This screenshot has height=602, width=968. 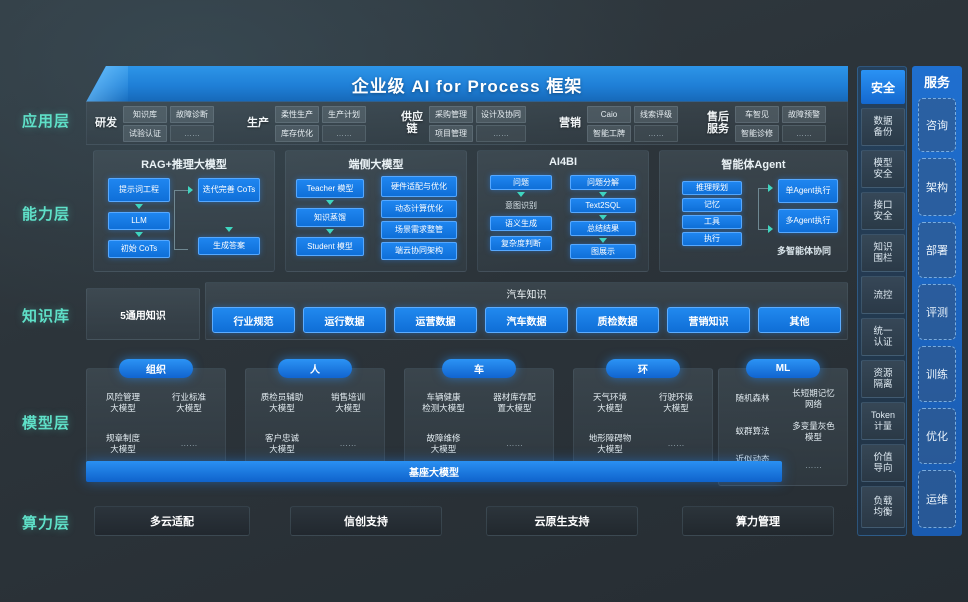 I want to click on cap-node: 语义生成, so click(x=521, y=223).